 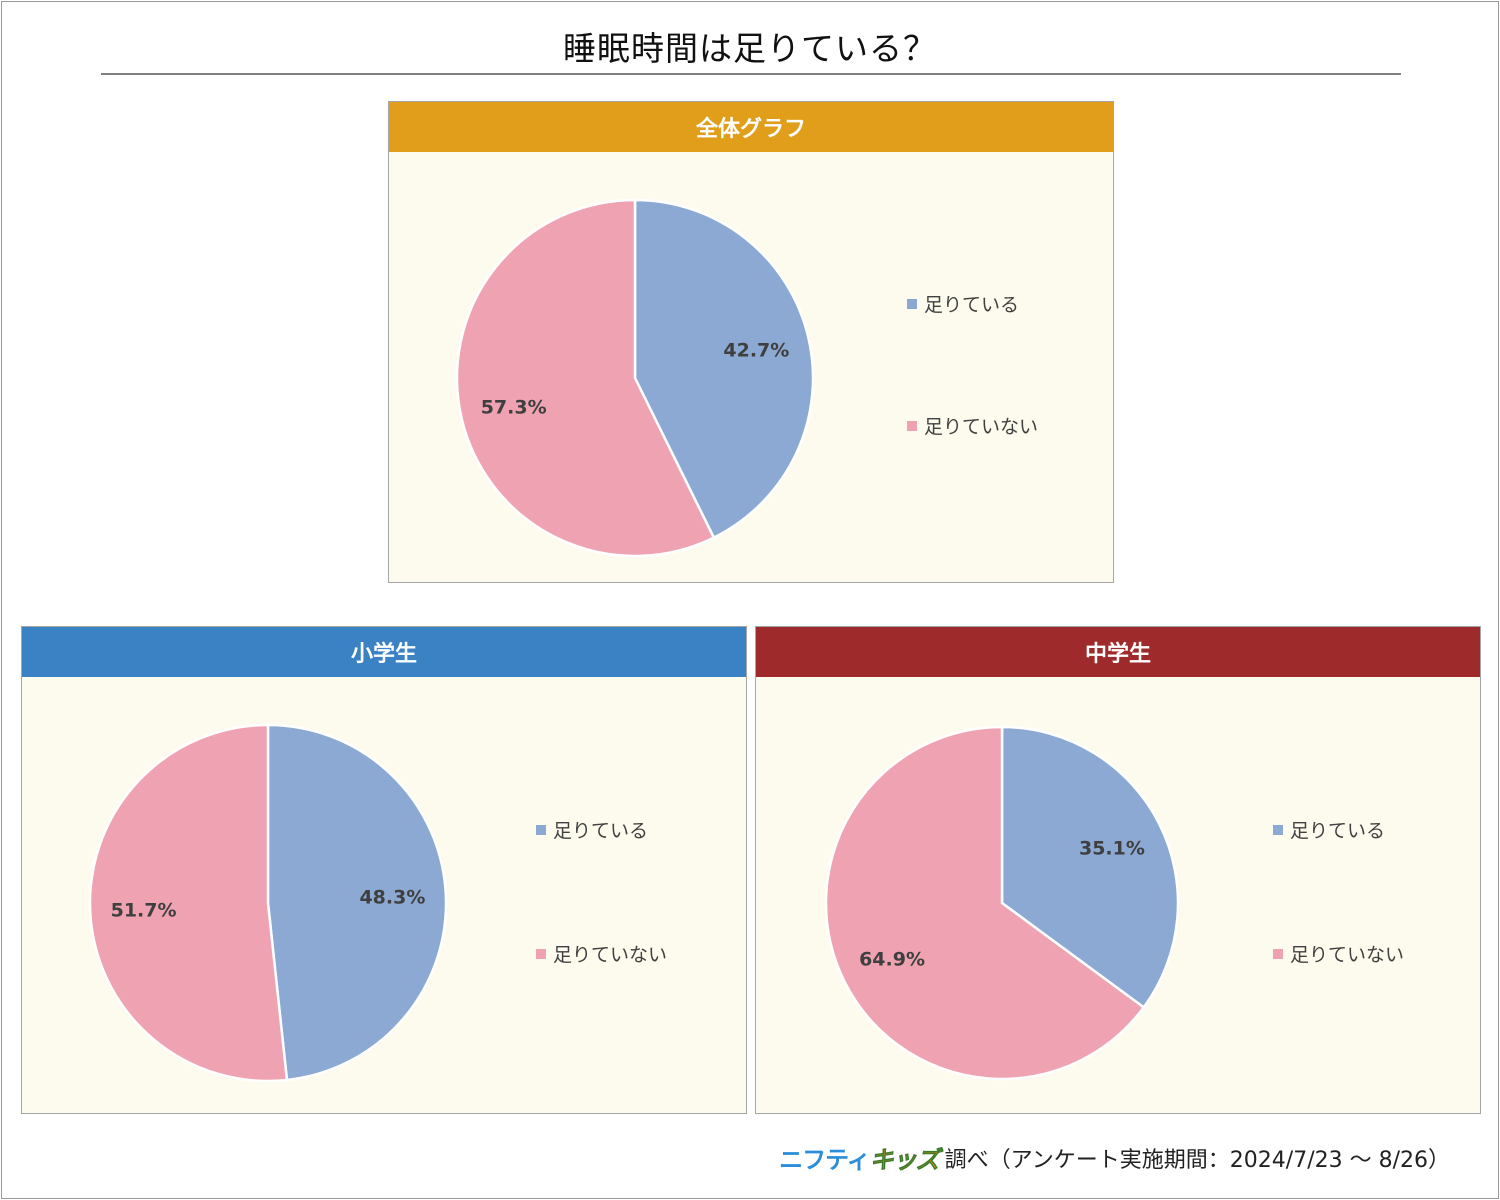 I want to click on brand-logo: ニフティキッズ, so click(x=859, y=1157).